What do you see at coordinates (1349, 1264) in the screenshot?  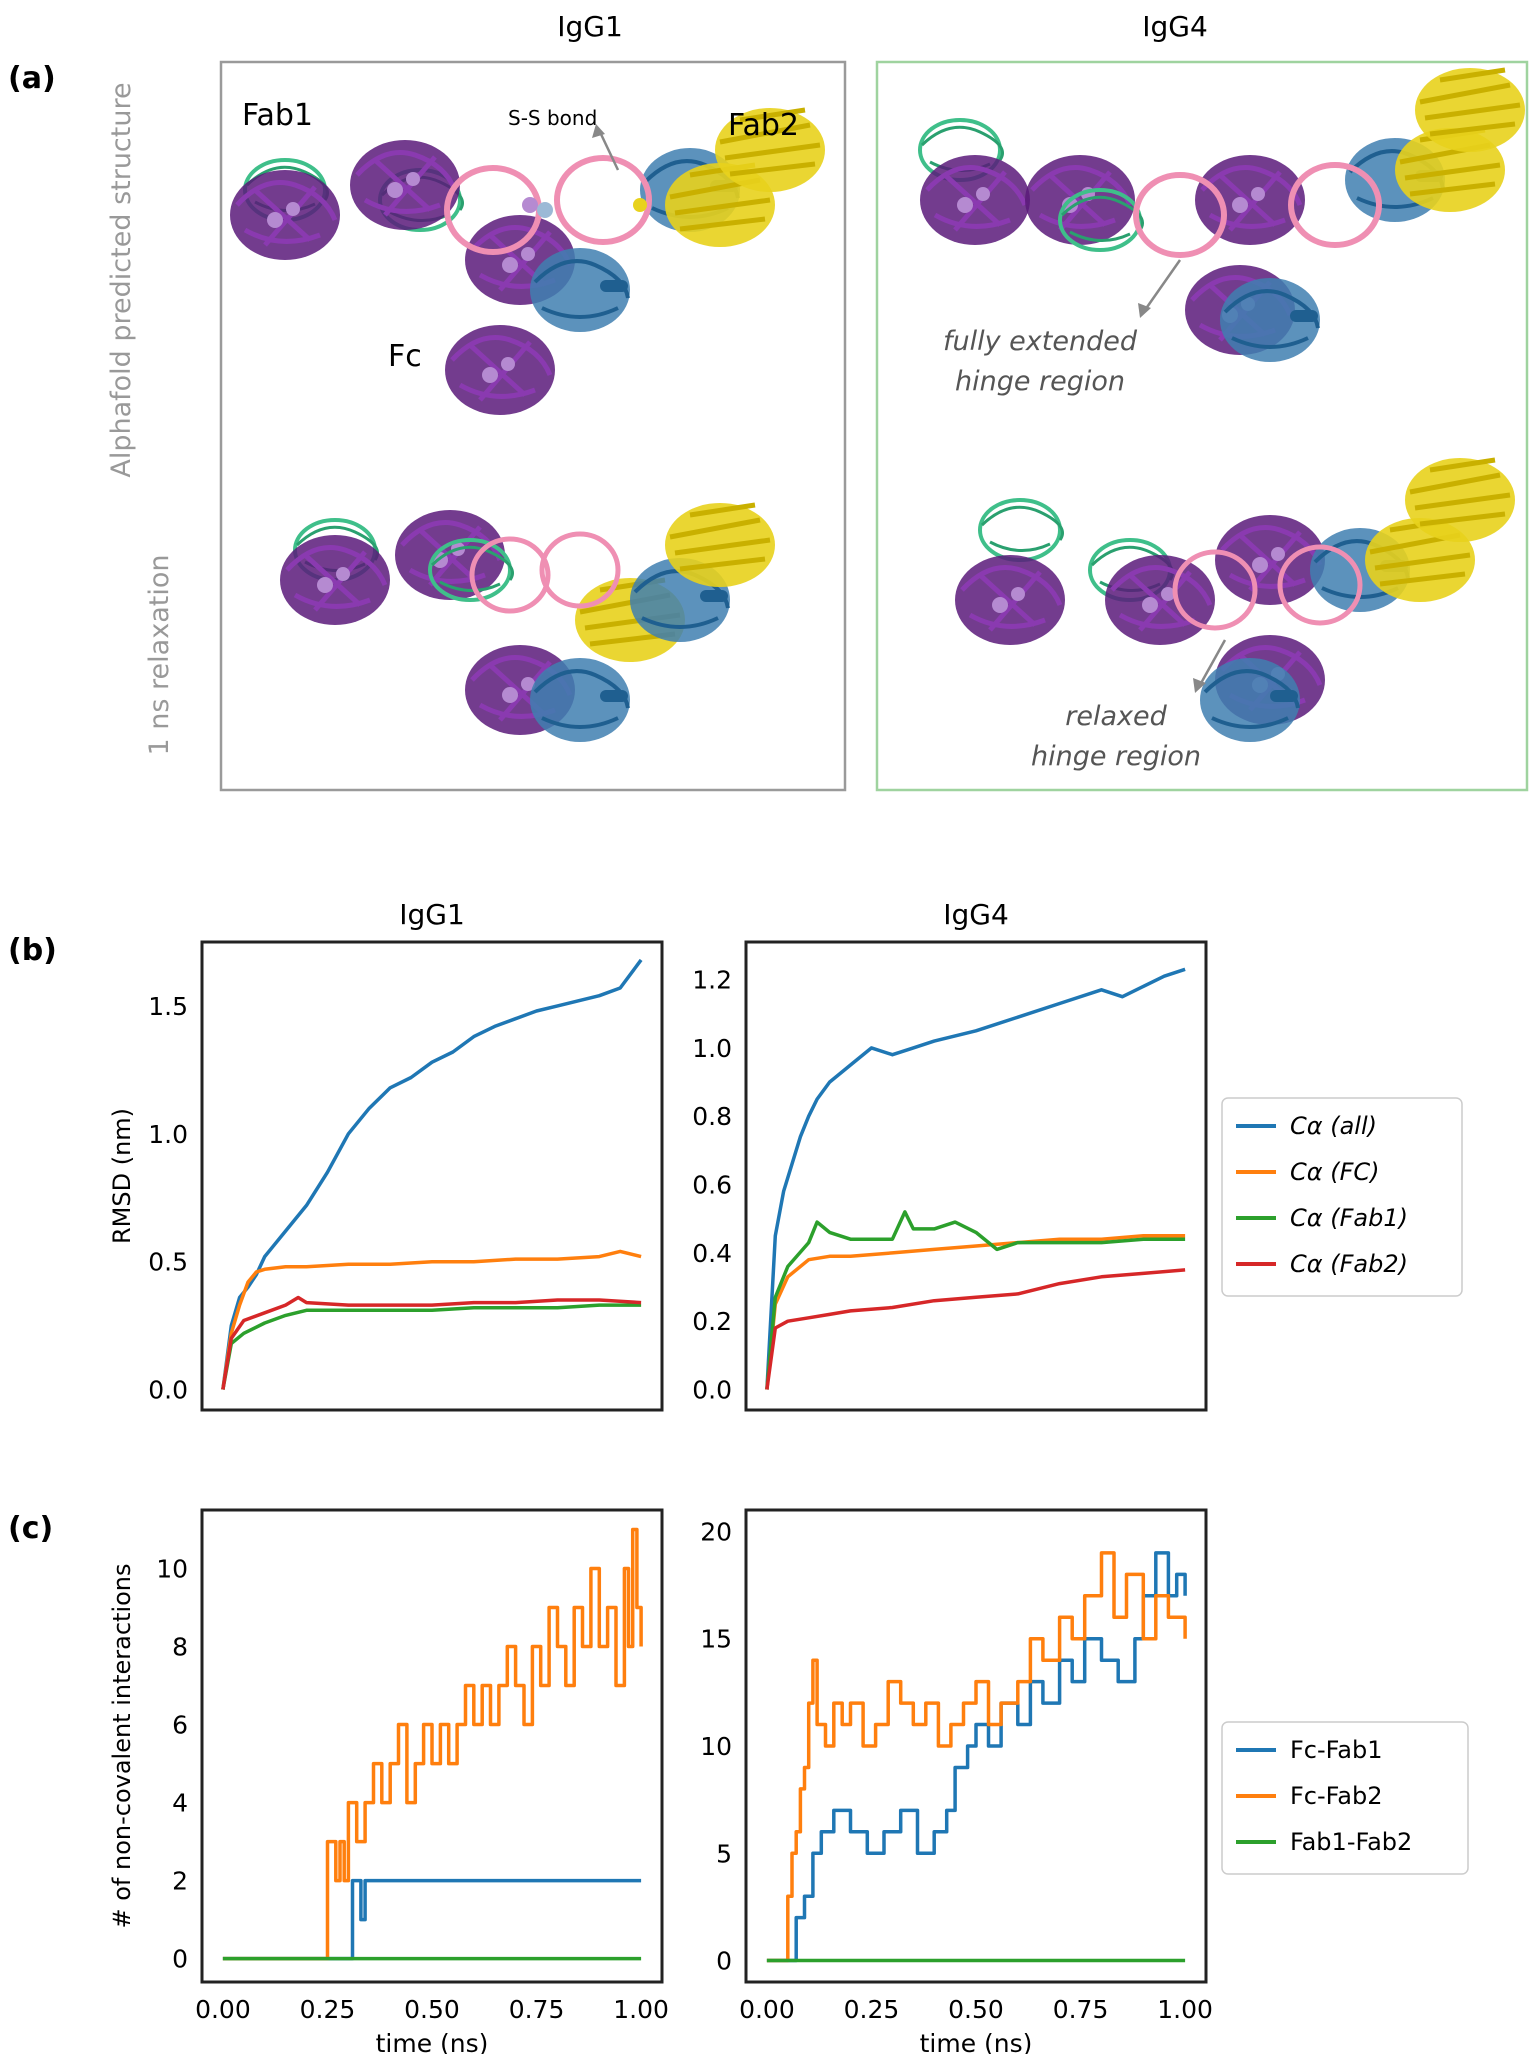 I see `legend-item-ca-fab2: Cα (Fab2)` at bounding box center [1349, 1264].